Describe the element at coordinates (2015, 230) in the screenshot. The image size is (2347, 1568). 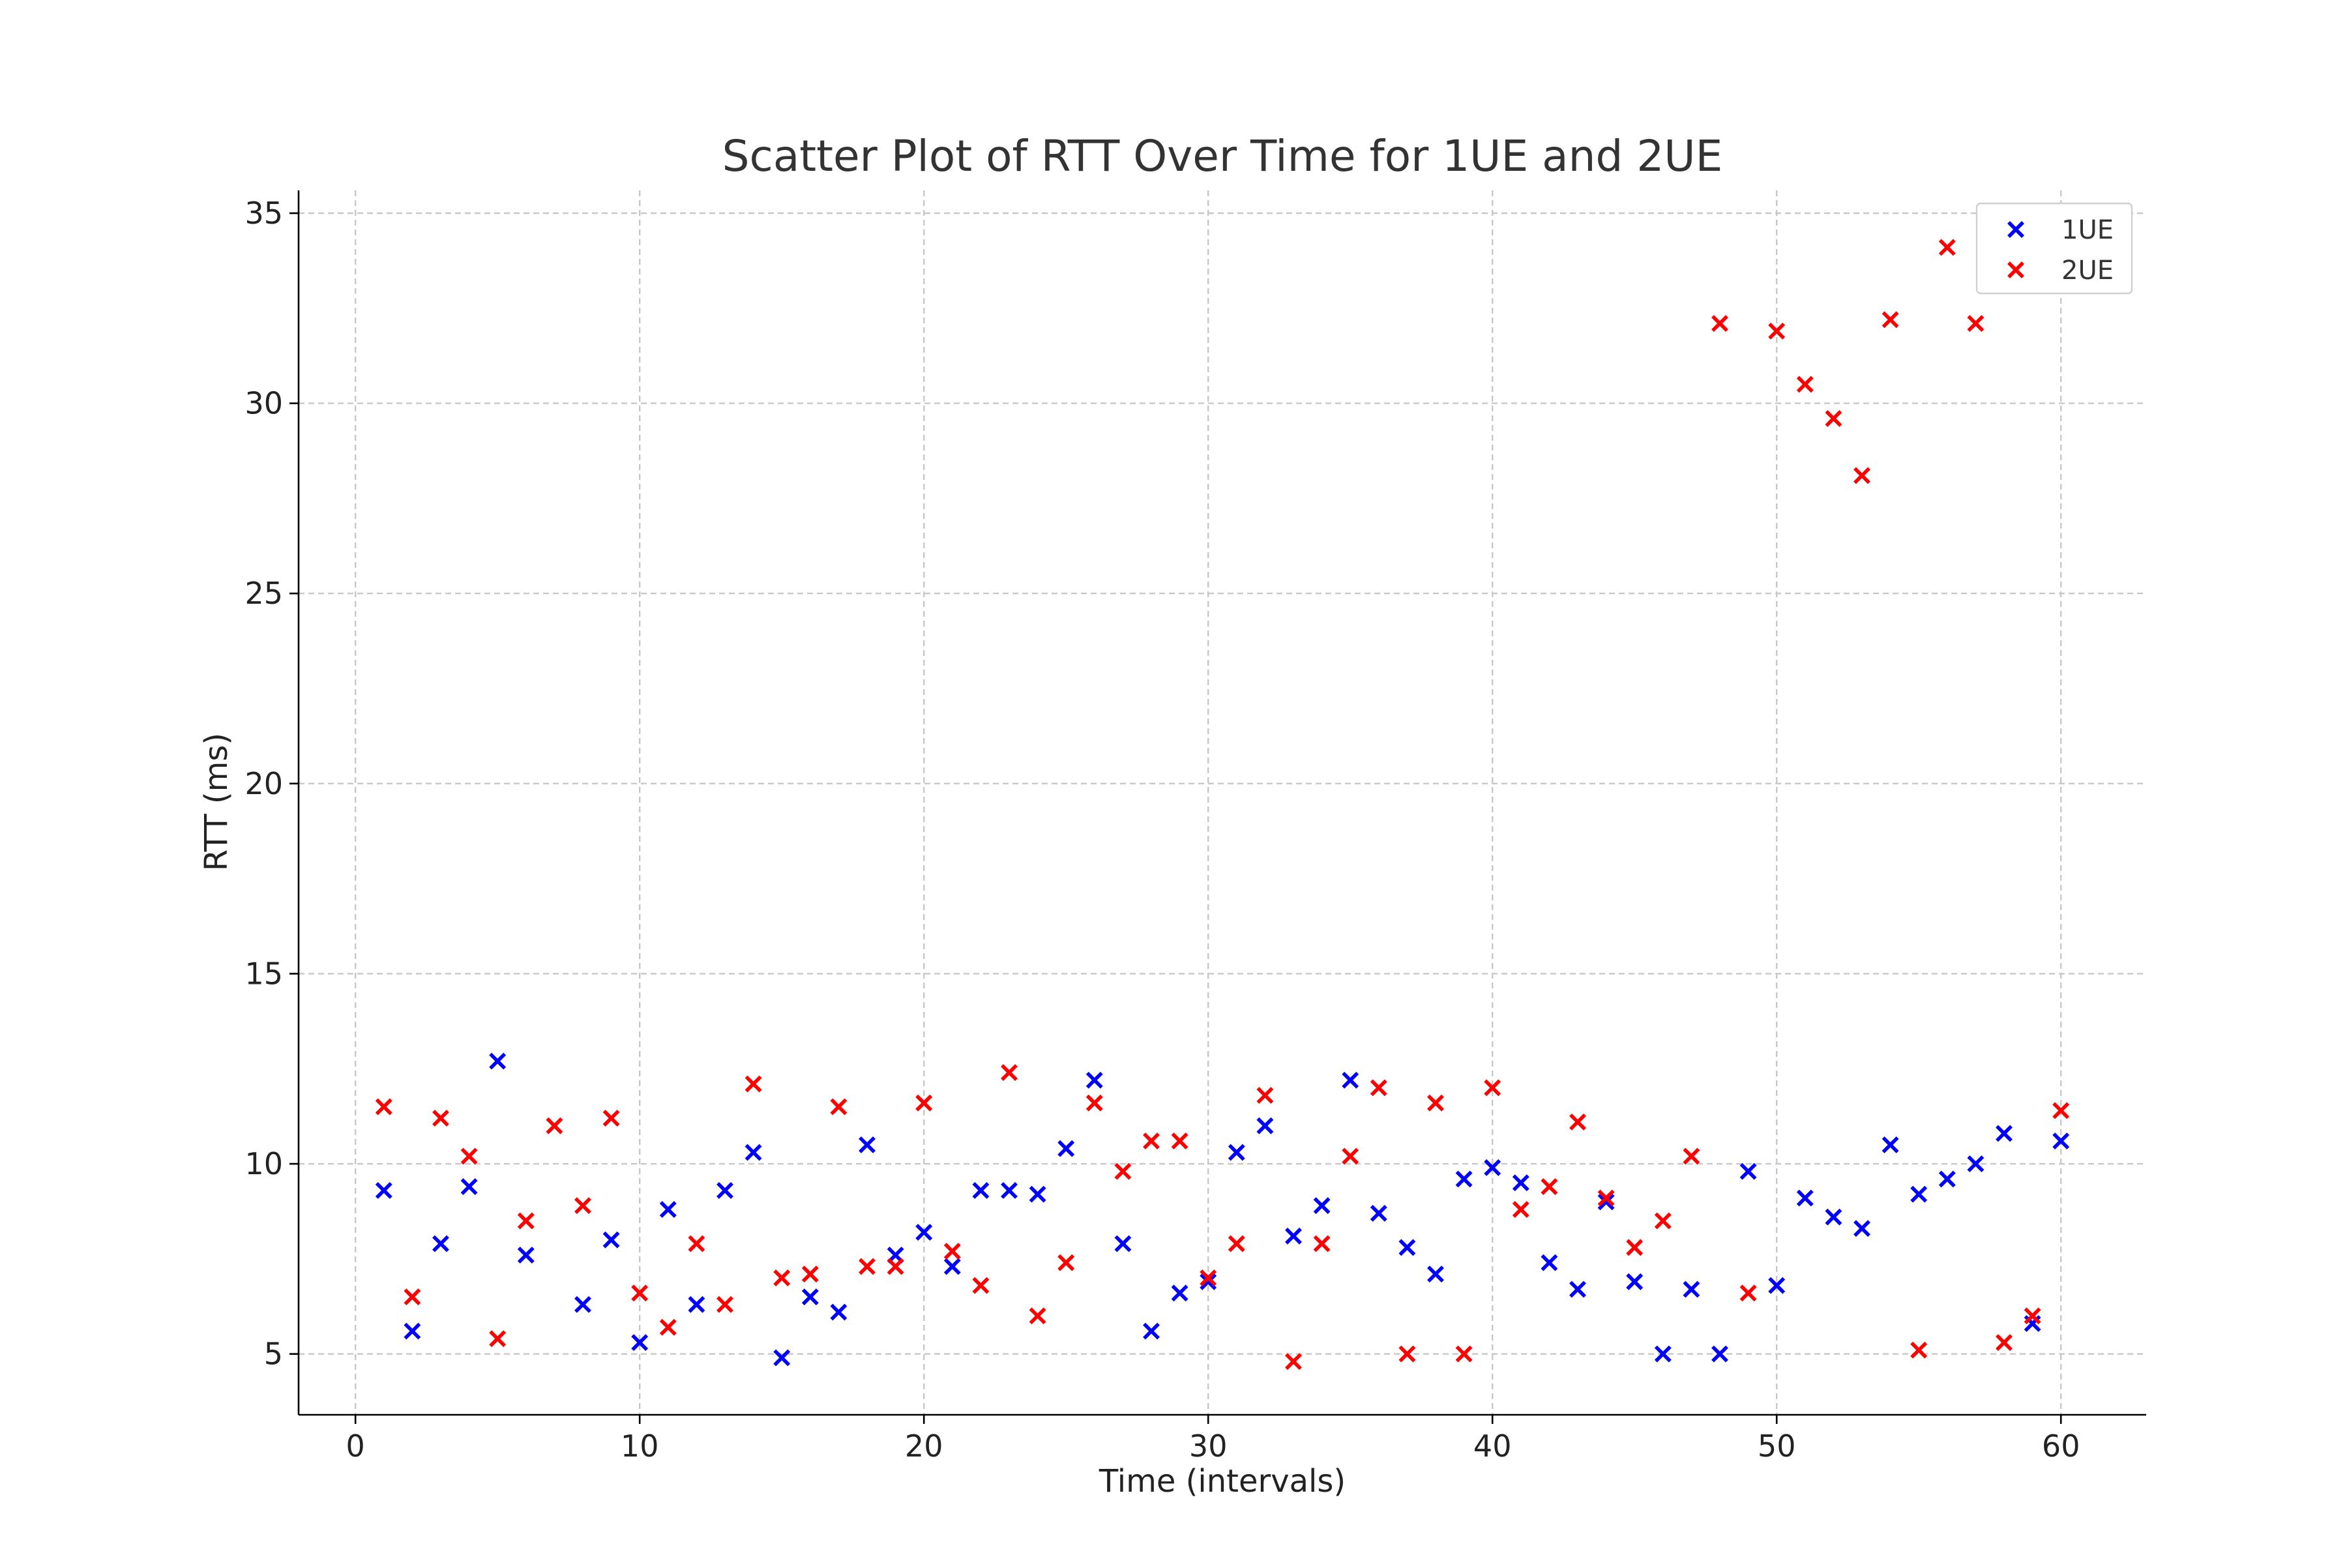
I see `legend-marker-1UE` at that location.